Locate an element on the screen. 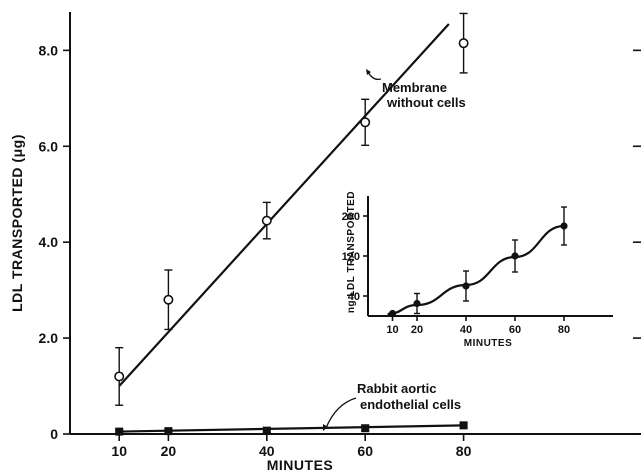  x-tick-label: 60 is located at coordinates (365, 451).